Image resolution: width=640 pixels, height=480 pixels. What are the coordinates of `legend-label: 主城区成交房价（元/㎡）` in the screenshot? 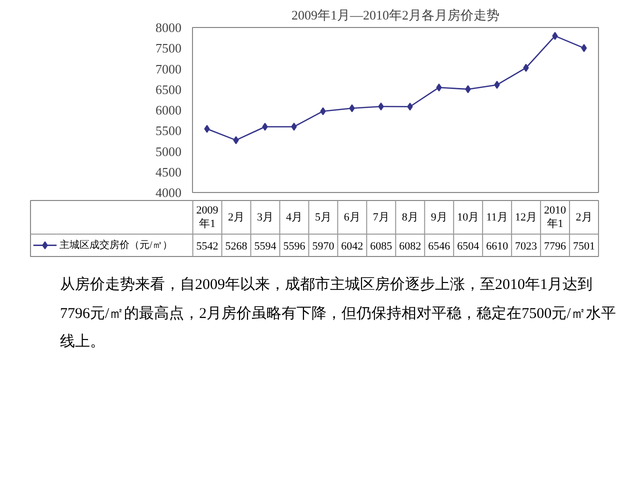 It's located at (115, 244).